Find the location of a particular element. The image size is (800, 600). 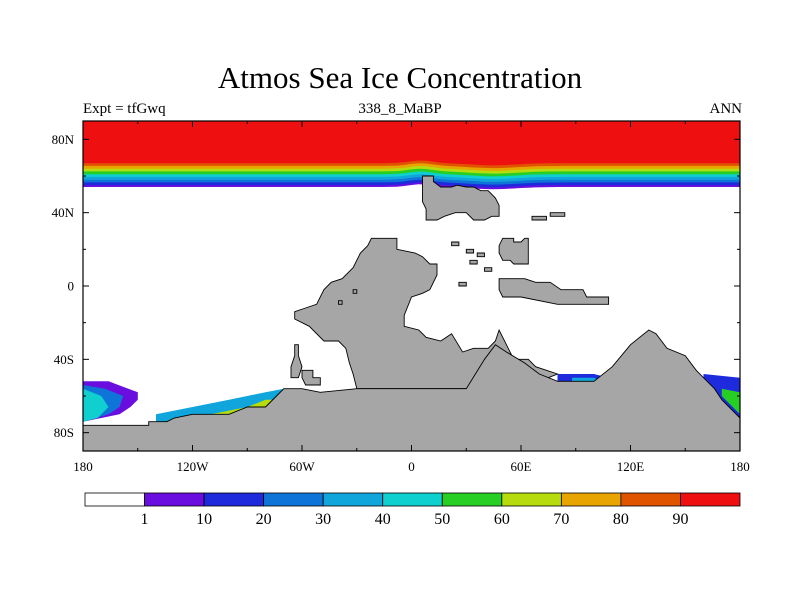

land-small_h is located at coordinates (355, 291).